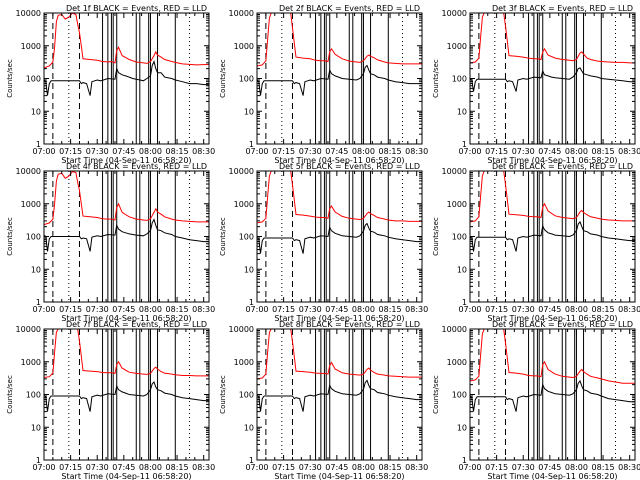 Image resolution: width=640 pixels, height=480 pixels. I want to click on panel-title: Det 2f BLACK = Events, RED = LLD, so click(349, 8).